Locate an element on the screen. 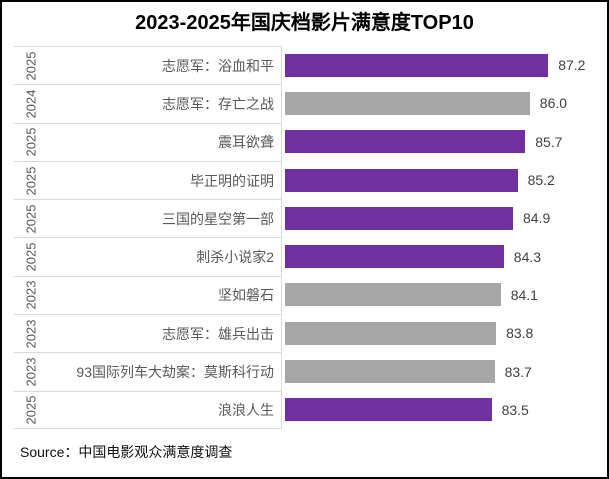 The height and width of the screenshot is (479, 609). category-cell: 2025 震耳欲聋 is located at coordinates (148, 141).